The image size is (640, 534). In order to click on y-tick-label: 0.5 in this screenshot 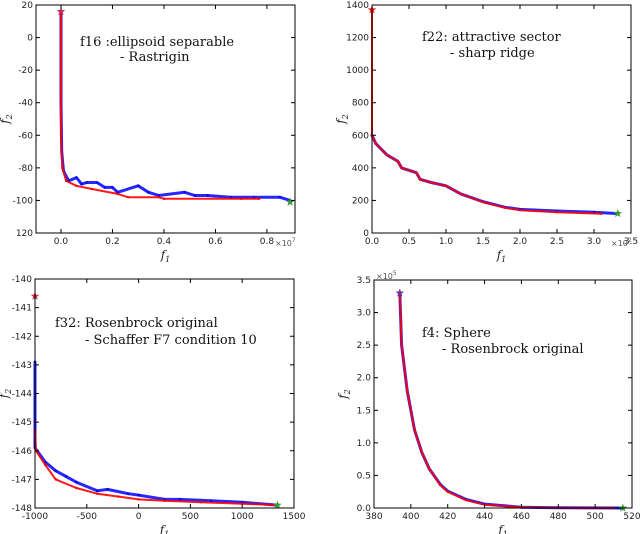, I will do `click(364, 476)`.